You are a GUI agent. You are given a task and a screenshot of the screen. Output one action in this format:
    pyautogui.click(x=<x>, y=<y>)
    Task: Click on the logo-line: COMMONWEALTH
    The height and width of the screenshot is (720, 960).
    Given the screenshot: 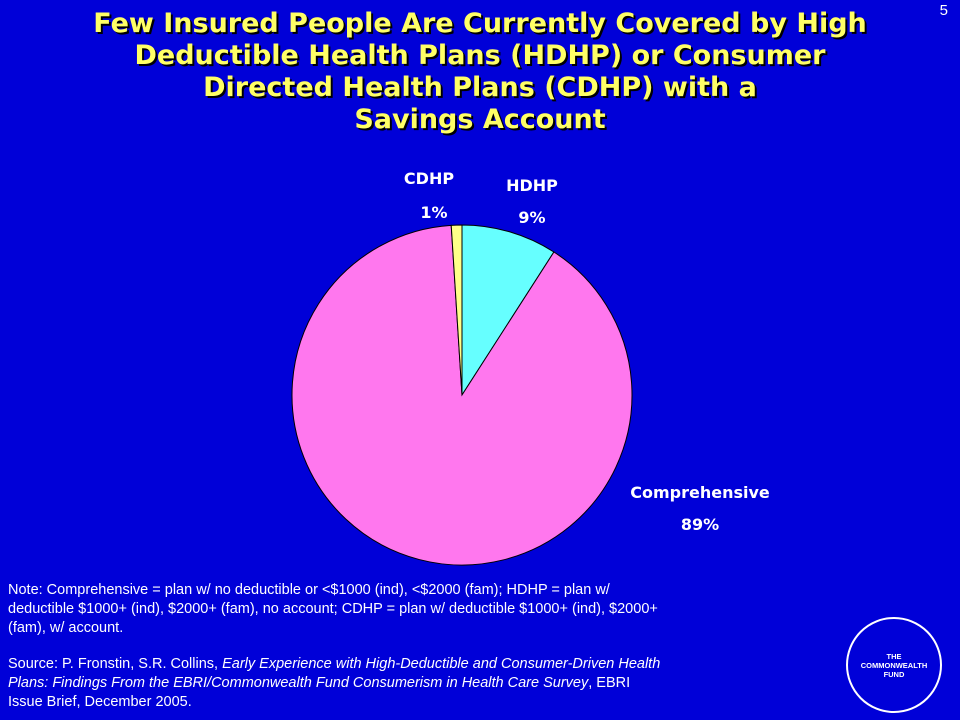 What is the action you would take?
    pyautogui.click(x=894, y=665)
    